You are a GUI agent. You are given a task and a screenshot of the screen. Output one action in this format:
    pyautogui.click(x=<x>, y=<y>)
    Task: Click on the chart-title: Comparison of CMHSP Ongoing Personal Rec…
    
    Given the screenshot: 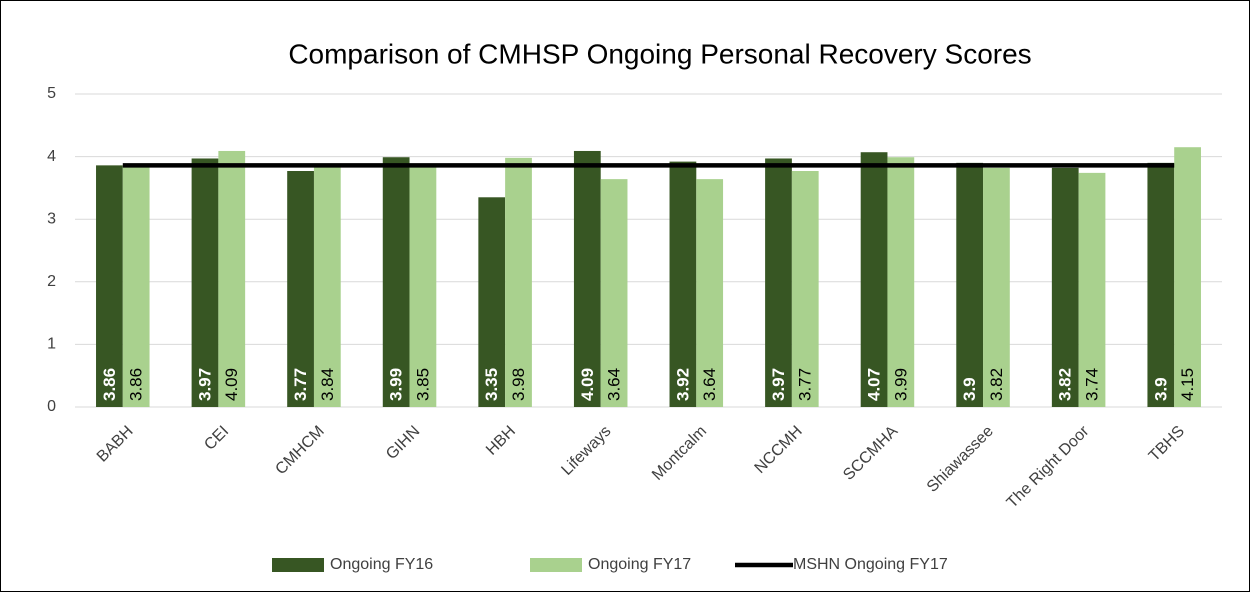 What is the action you would take?
    pyautogui.click(x=659, y=53)
    